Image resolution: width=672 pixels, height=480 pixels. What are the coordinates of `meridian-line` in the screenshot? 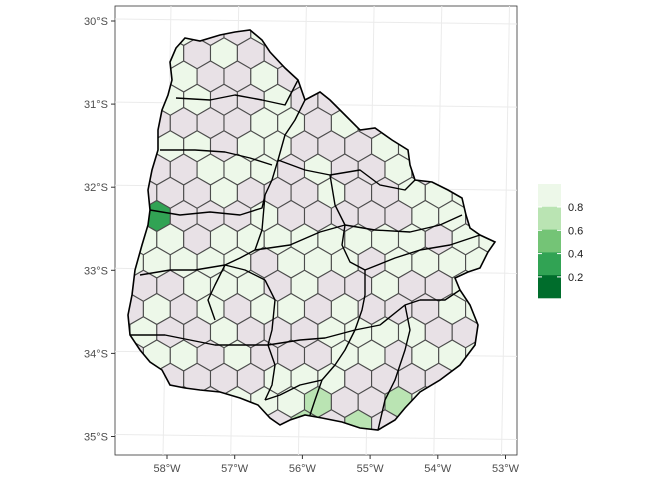 It's located at (505, 230).